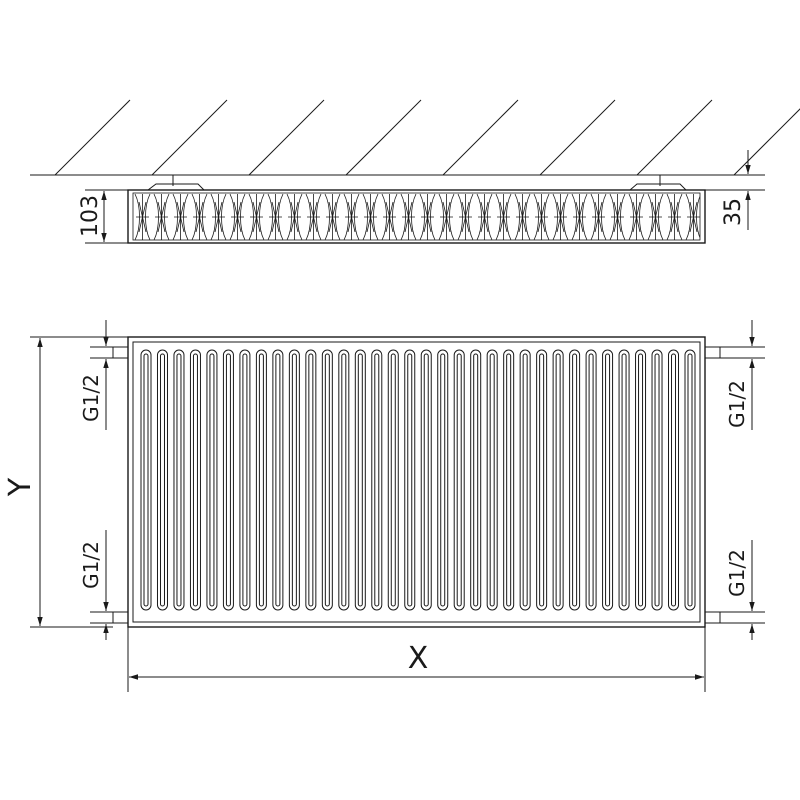  I want to click on radiator-top-section, so click(416, 216).